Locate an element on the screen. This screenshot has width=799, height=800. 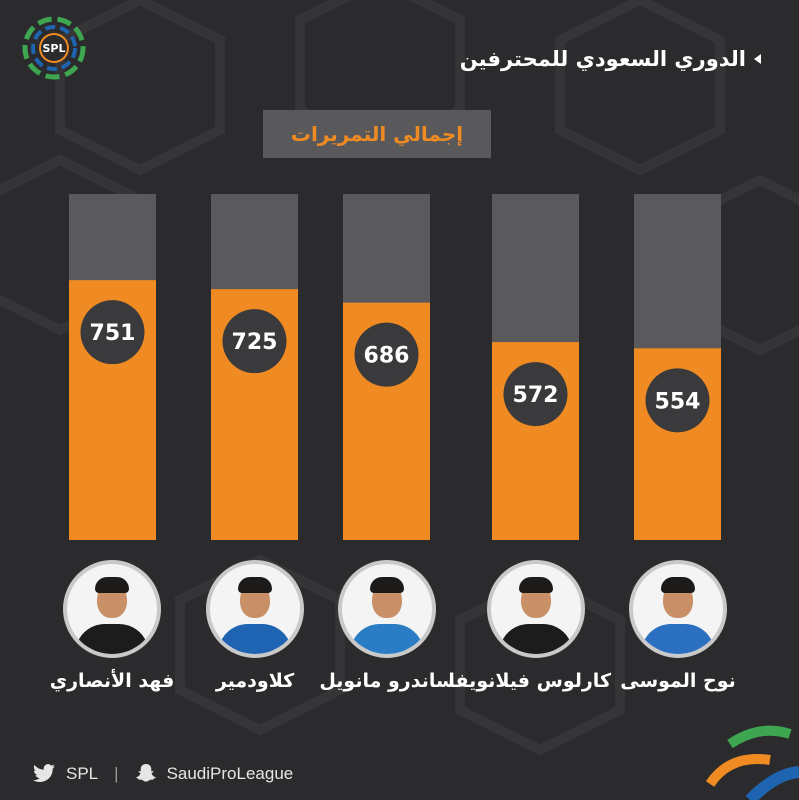
spl-logo: SPL is located at coordinates (54, 48).